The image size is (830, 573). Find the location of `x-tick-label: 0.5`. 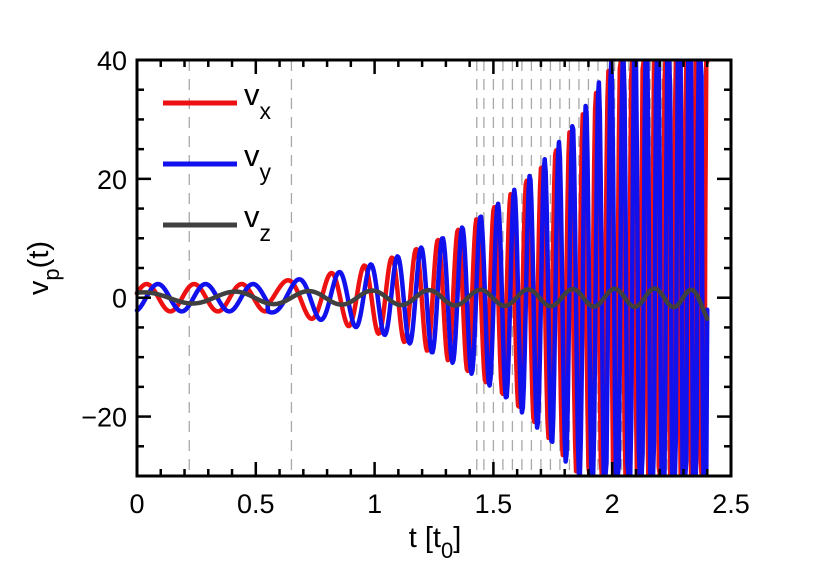

x-tick-label: 0.5 is located at coordinates (256, 504).